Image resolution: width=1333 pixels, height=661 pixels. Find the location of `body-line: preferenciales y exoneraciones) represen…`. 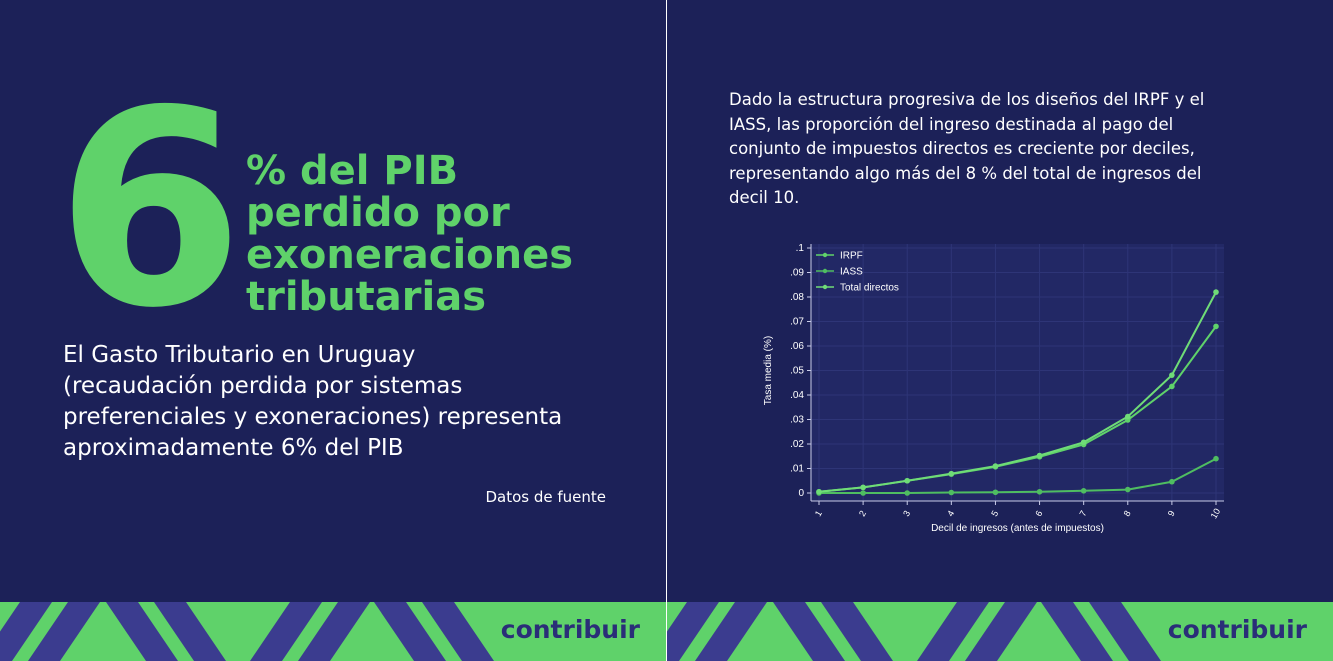

body-line: preferenciales y exoneraciones) represen… is located at coordinates (313, 417).